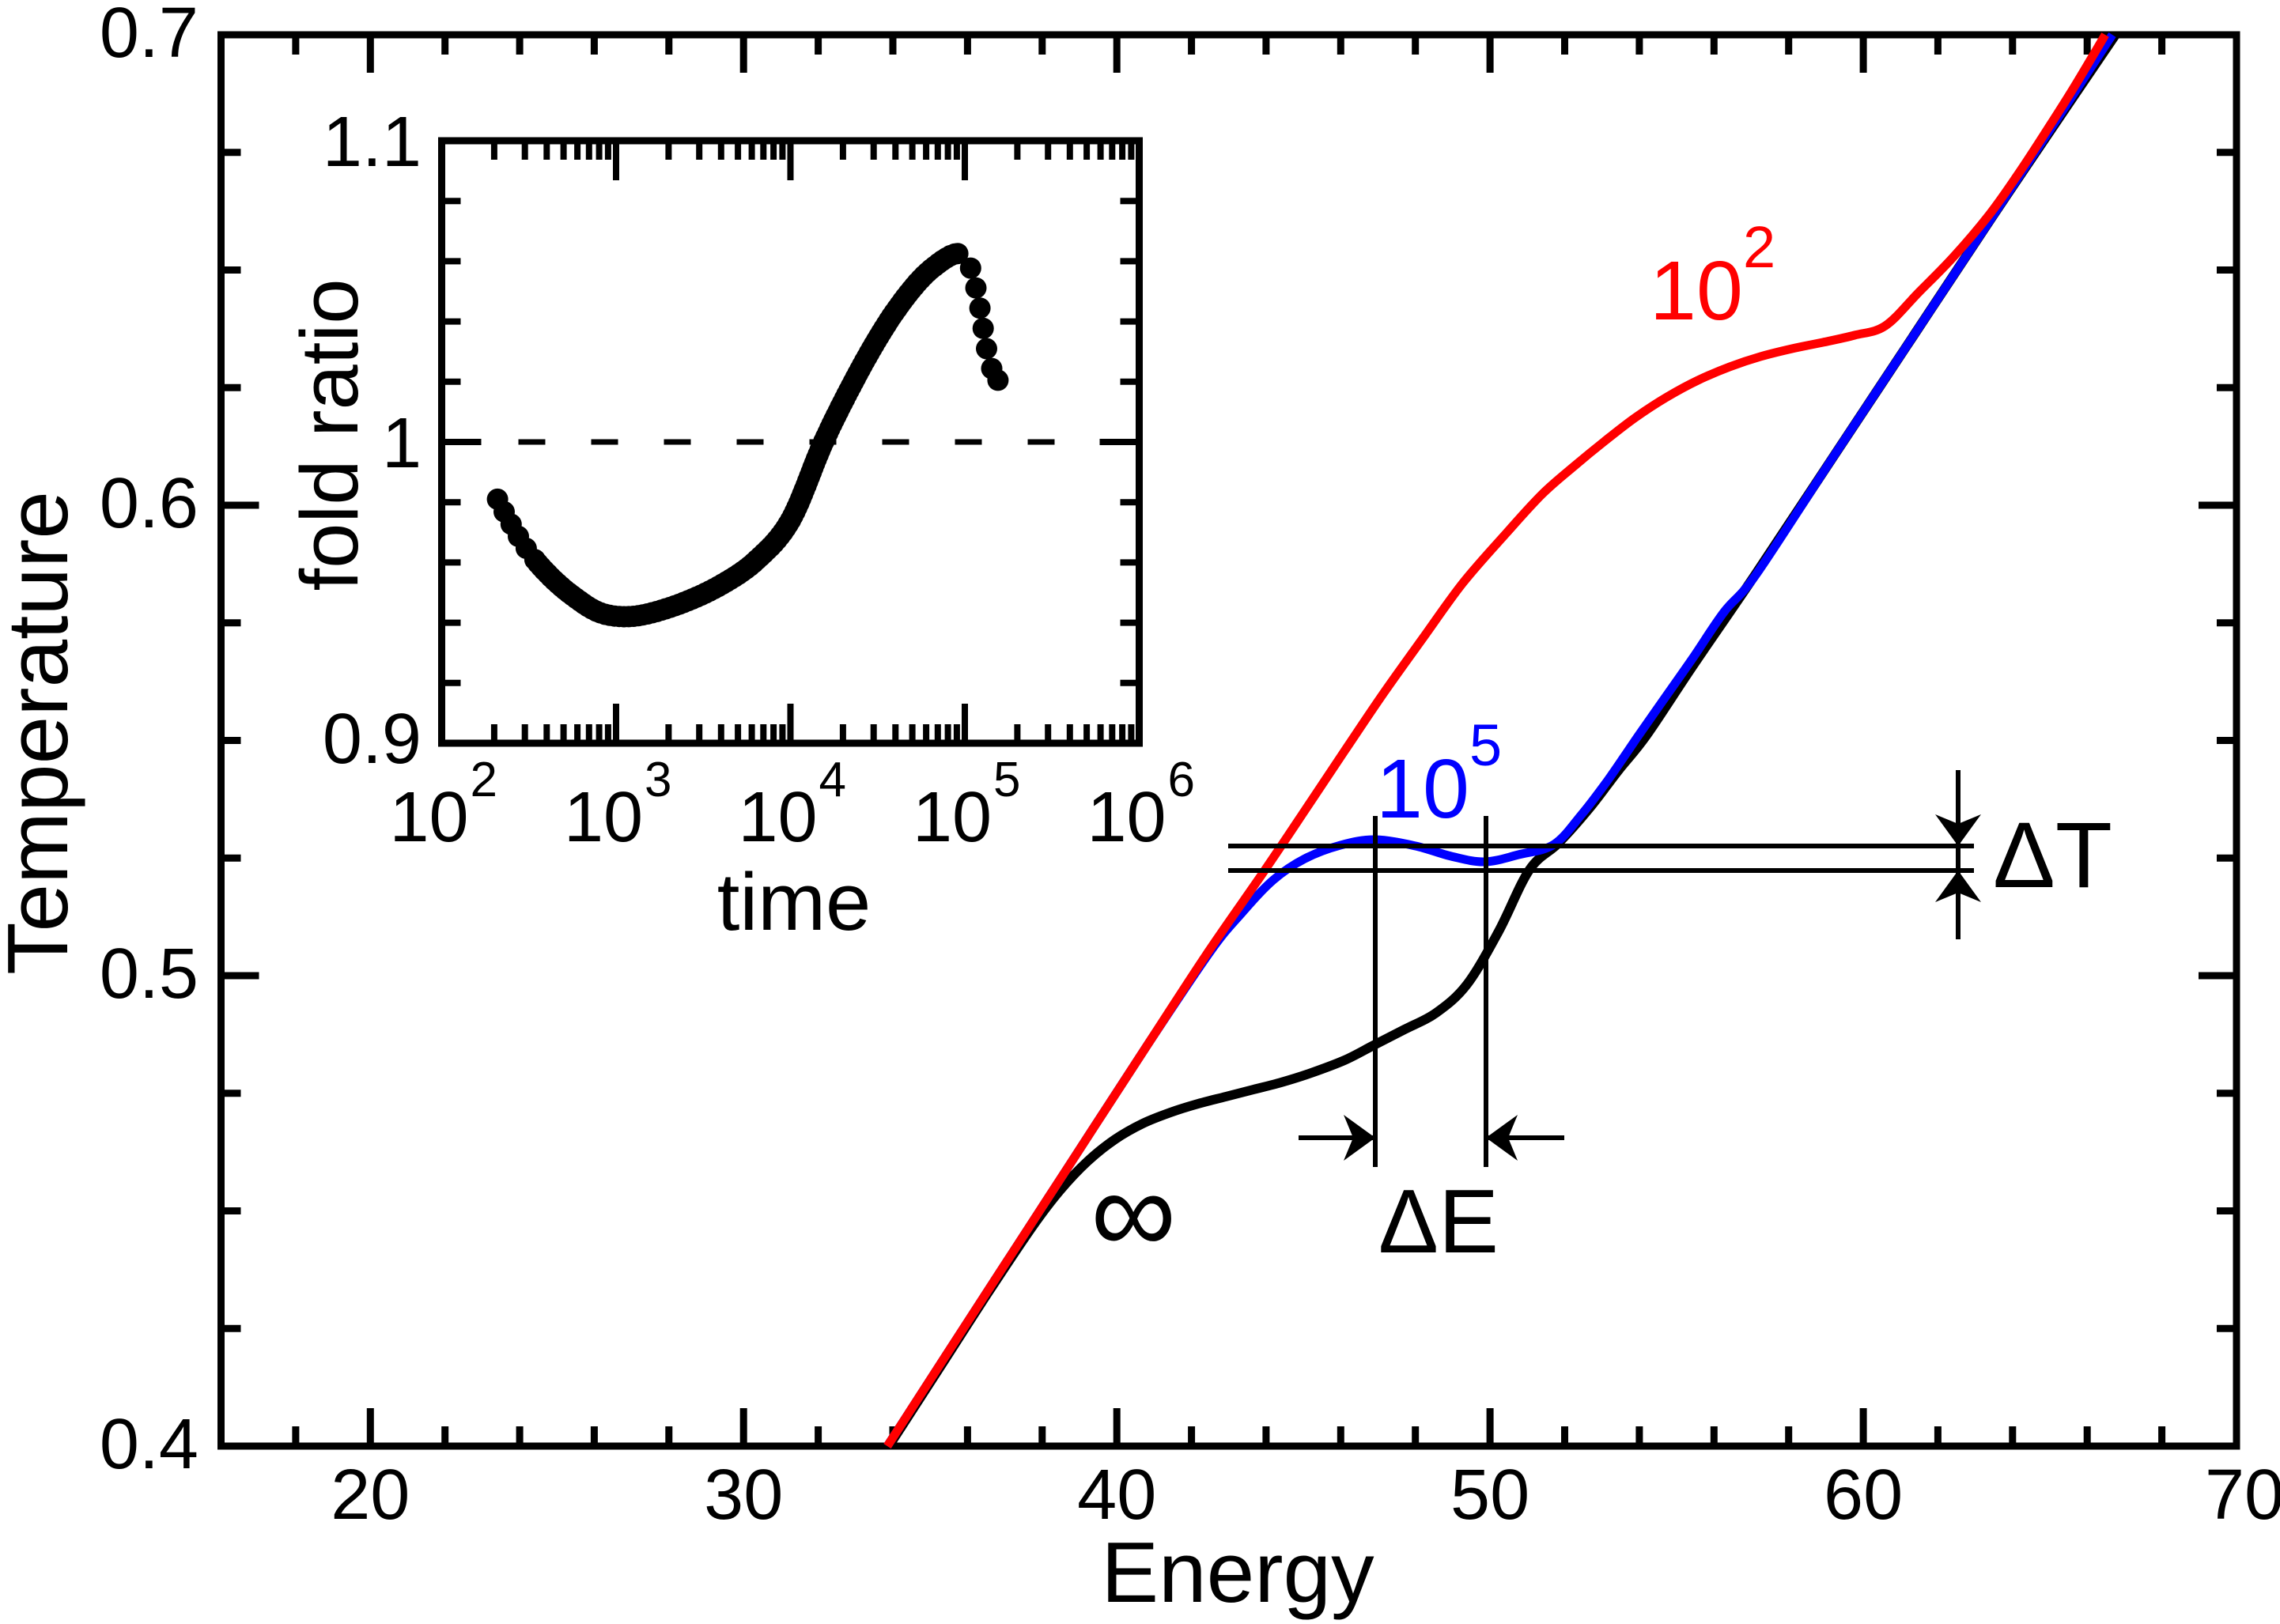 Image resolution: width=2280 pixels, height=1624 pixels. I want to click on svg-text: ΔE, so click(1439, 1222).